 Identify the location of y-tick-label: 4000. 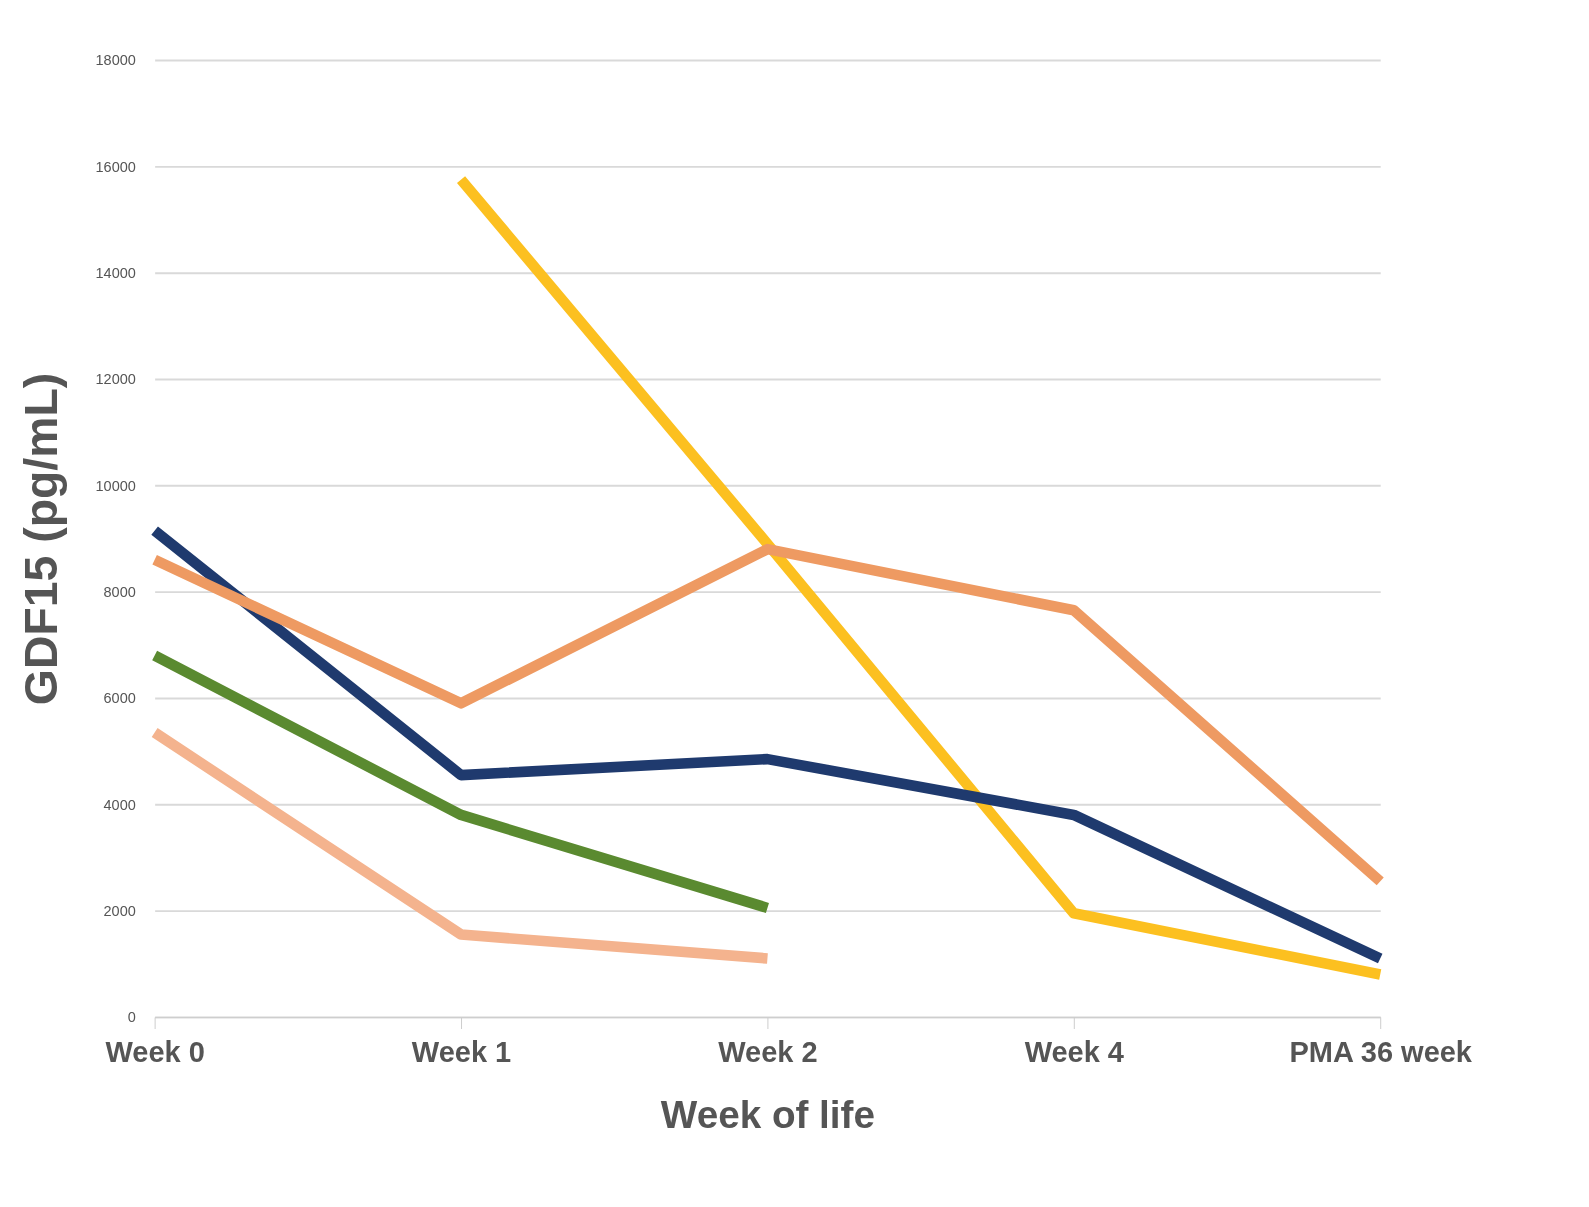
(119, 804).